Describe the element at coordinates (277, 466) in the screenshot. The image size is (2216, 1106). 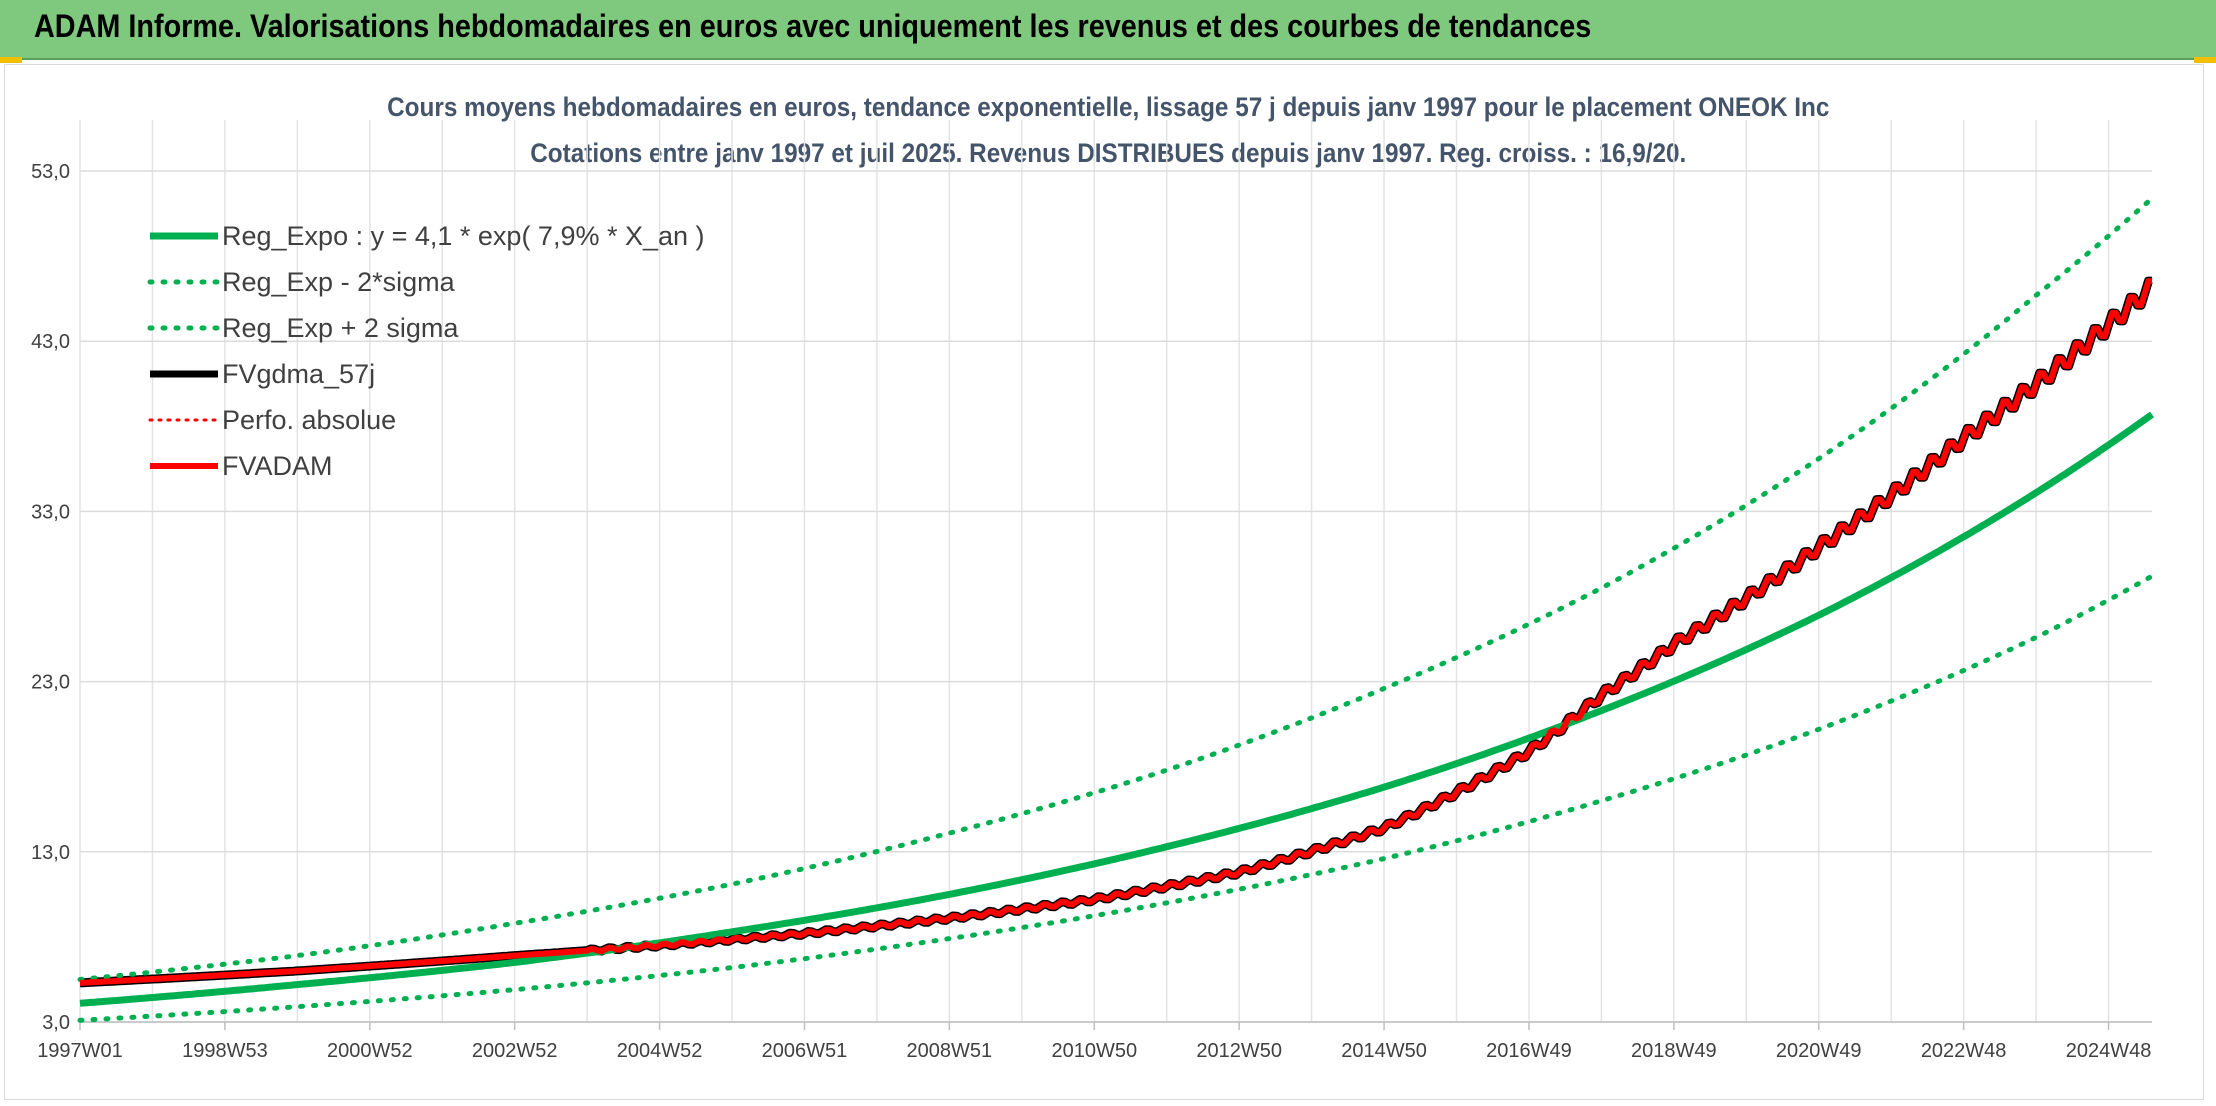
I see `legend-label-5: FVADAM` at that location.